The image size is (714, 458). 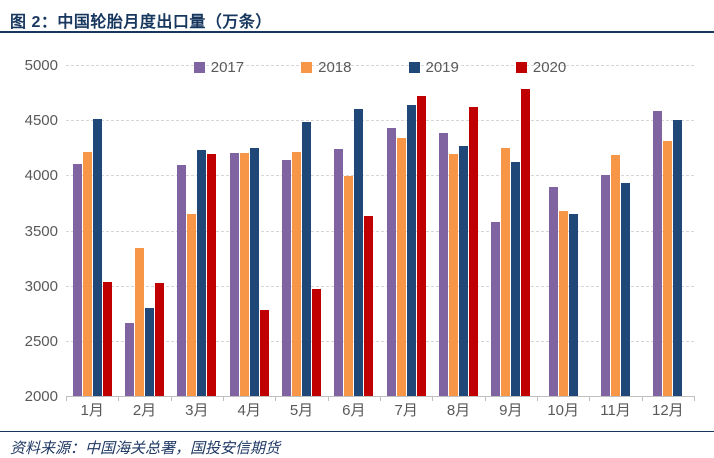 What do you see at coordinates (316, 342) in the screenshot?
I see `bar-2020-5月` at bounding box center [316, 342].